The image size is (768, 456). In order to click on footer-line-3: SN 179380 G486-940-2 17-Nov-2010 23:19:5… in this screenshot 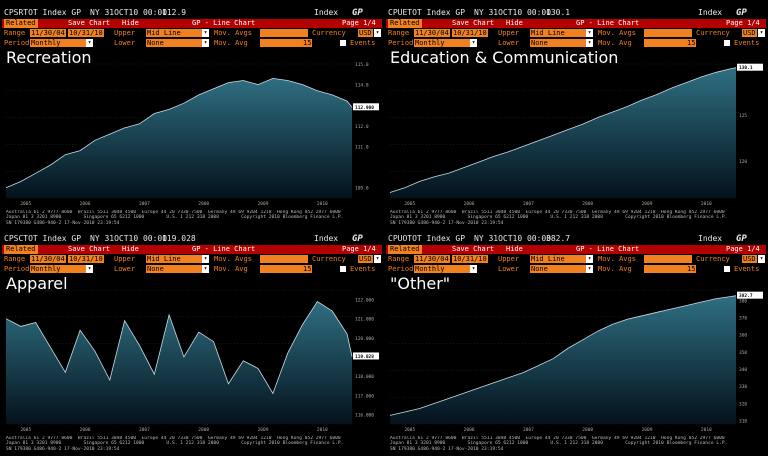, I will do `click(63, 223)`.